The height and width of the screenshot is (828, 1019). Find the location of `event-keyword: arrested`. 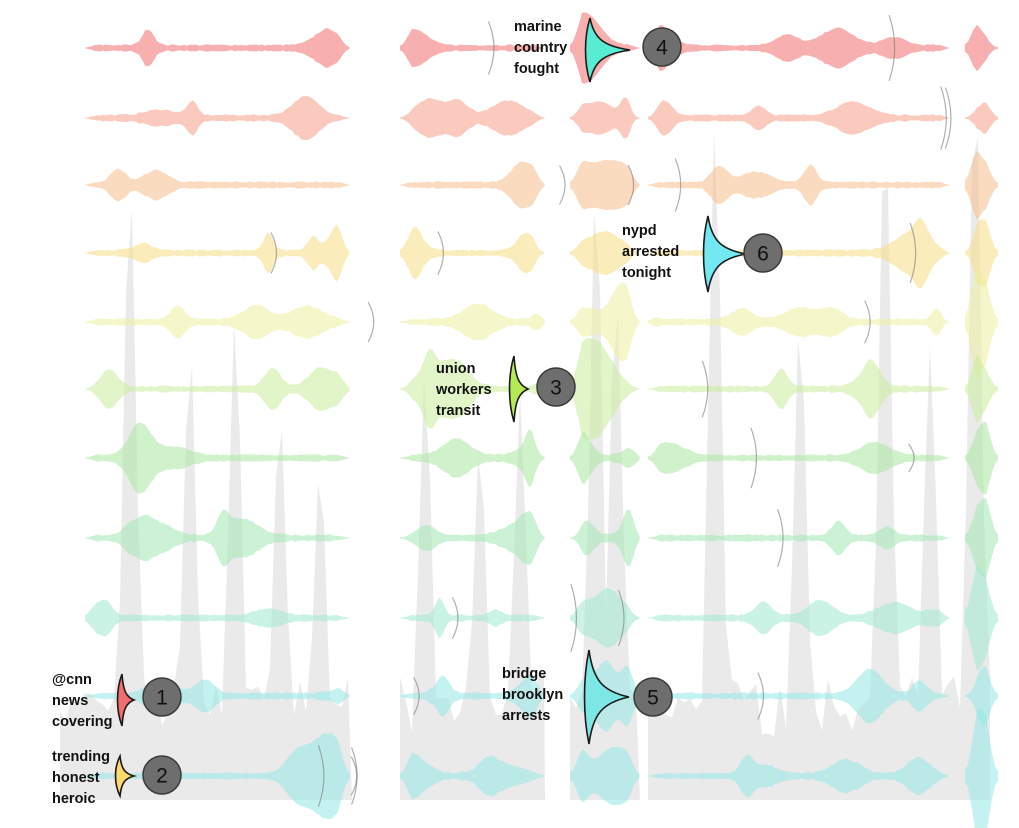

event-keyword: arrested is located at coordinates (650, 252).